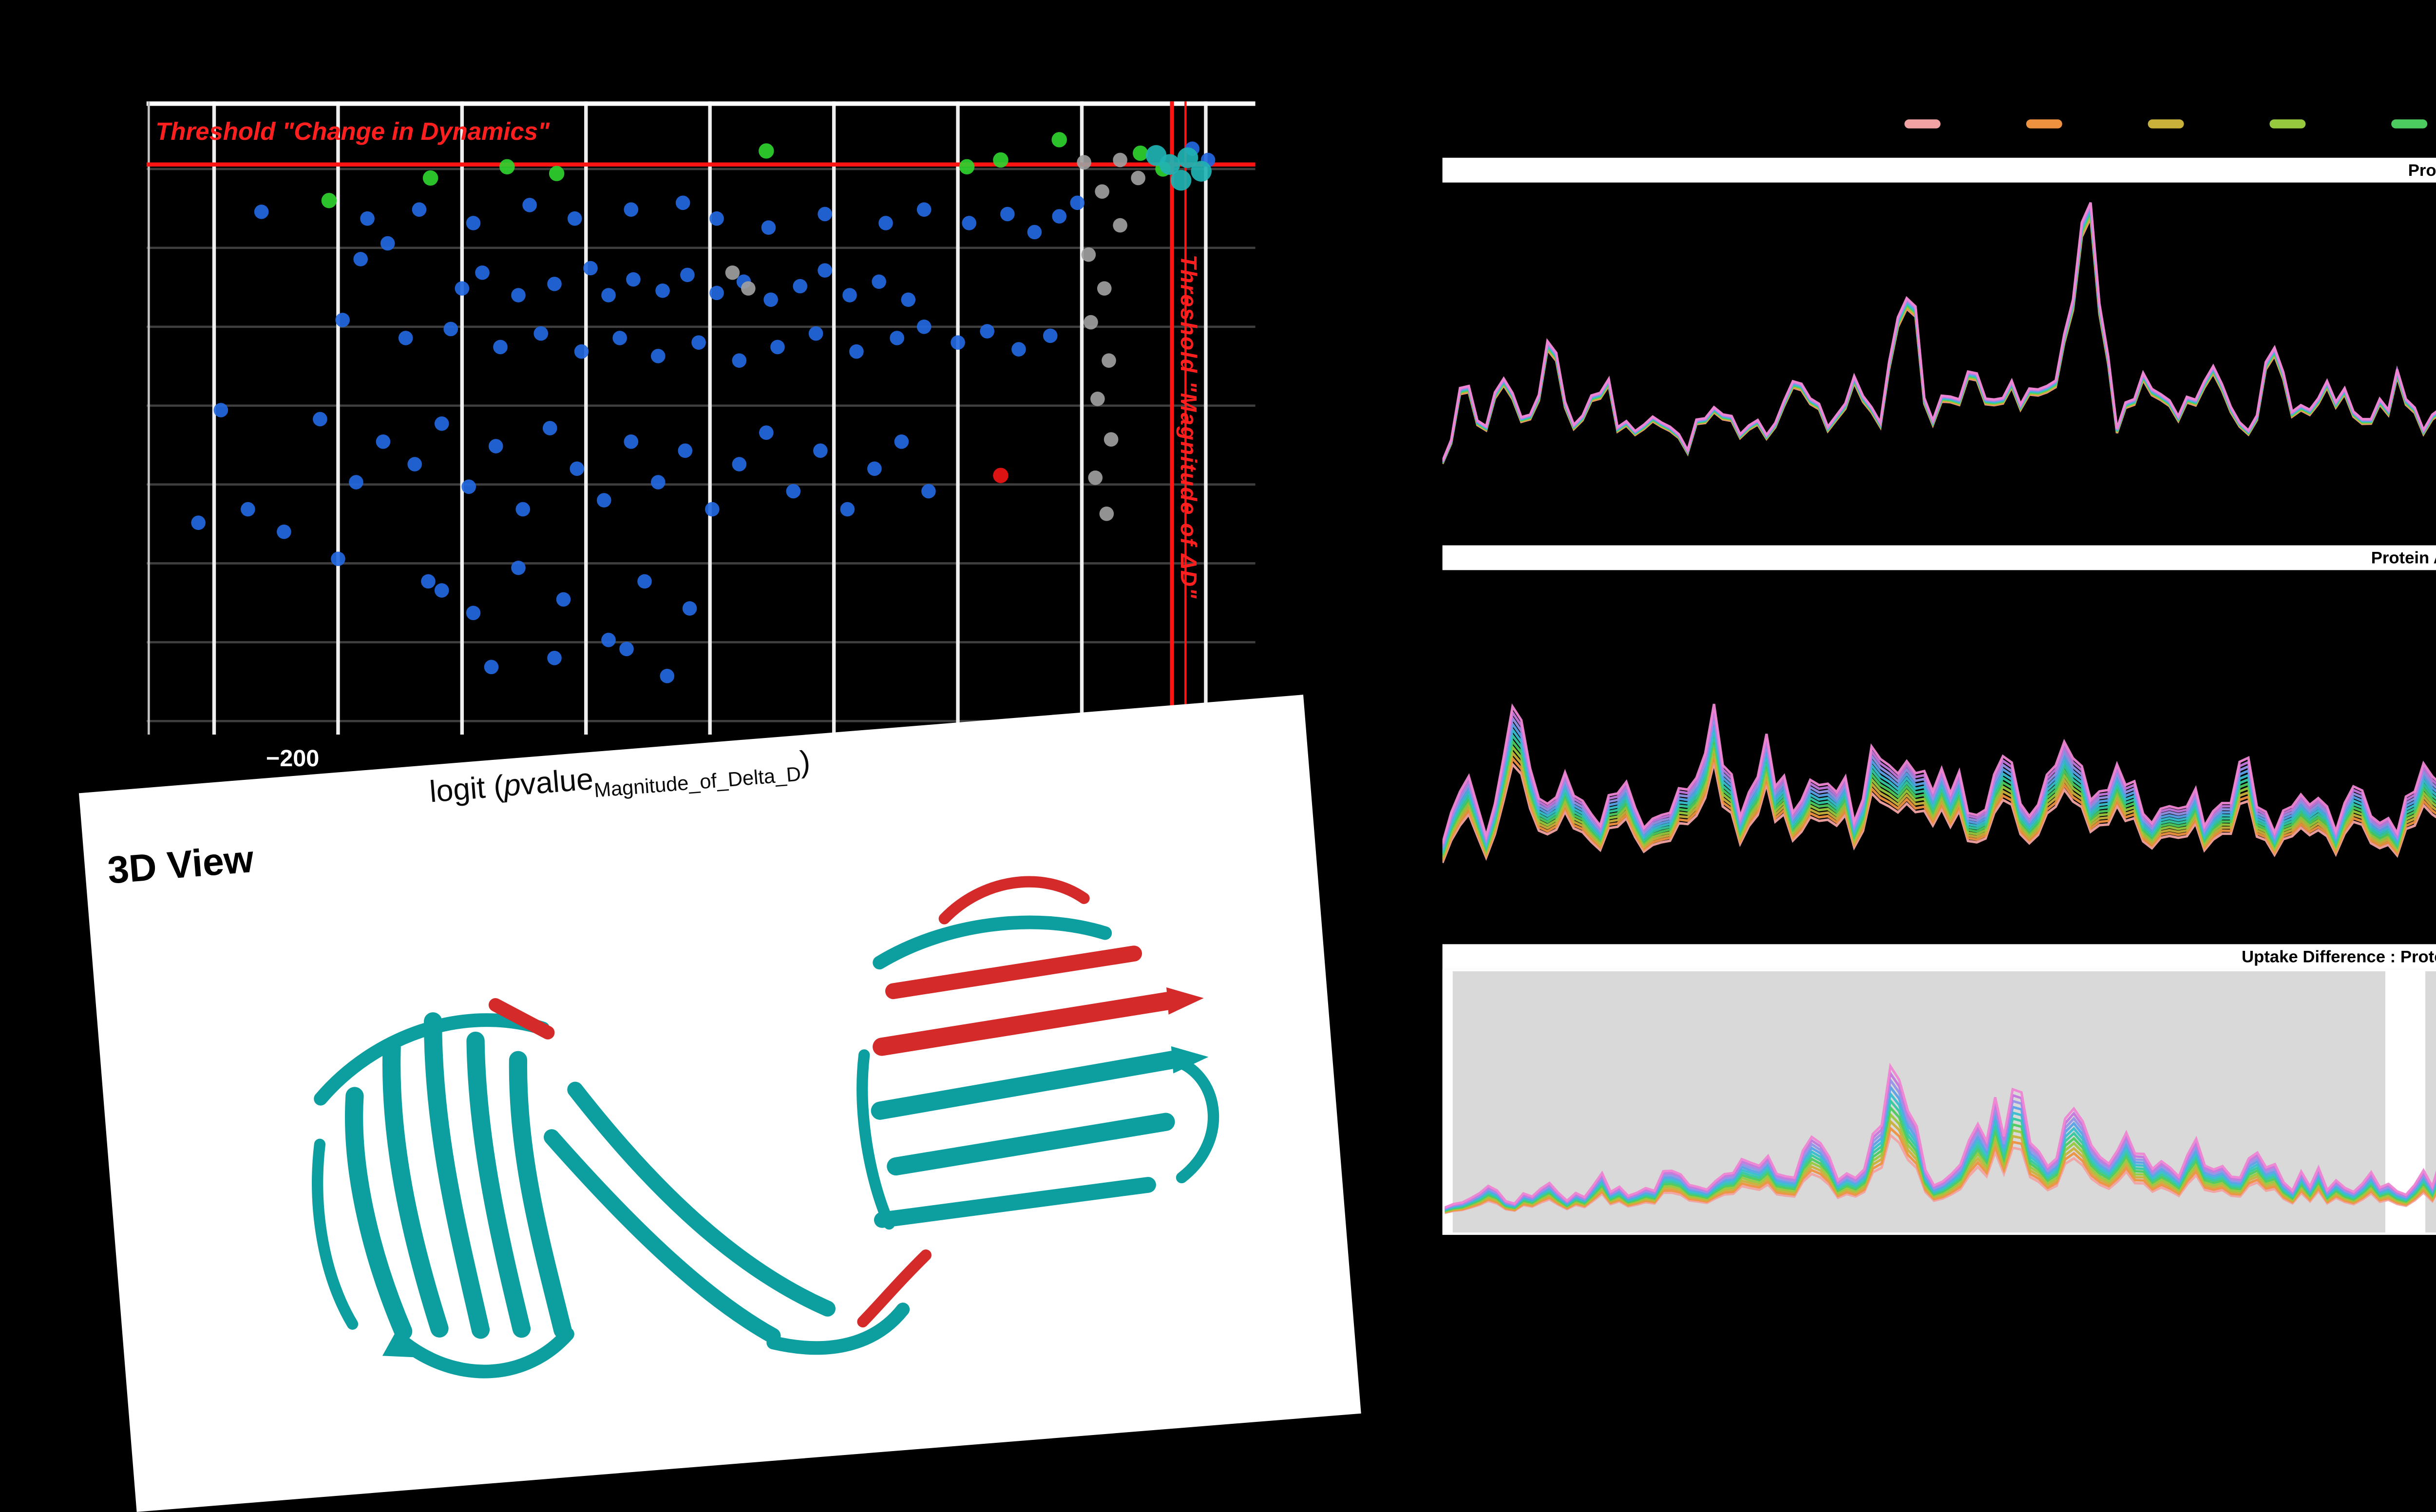 The width and height of the screenshot is (2436, 1512). Describe the element at coordinates (352, 133) in the screenshot. I see `threshold-dynamics-label: Threshold "Change in Dynamics"` at that location.